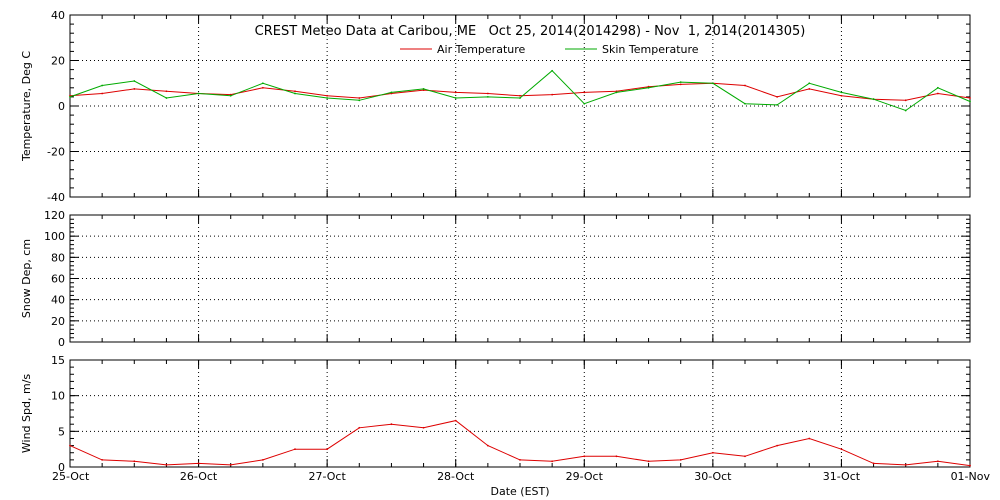 The image size is (1000, 500). I want to click on x-tick-label: 28-Oct, so click(456, 476).